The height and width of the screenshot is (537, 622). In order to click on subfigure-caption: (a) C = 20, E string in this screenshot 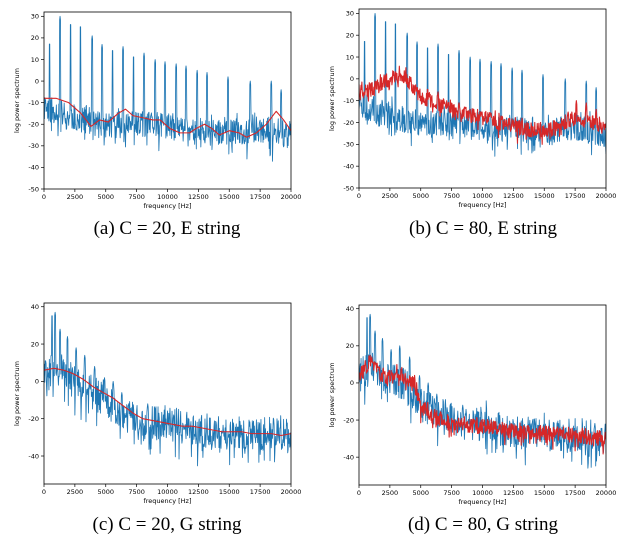, I will do `click(167, 228)`.